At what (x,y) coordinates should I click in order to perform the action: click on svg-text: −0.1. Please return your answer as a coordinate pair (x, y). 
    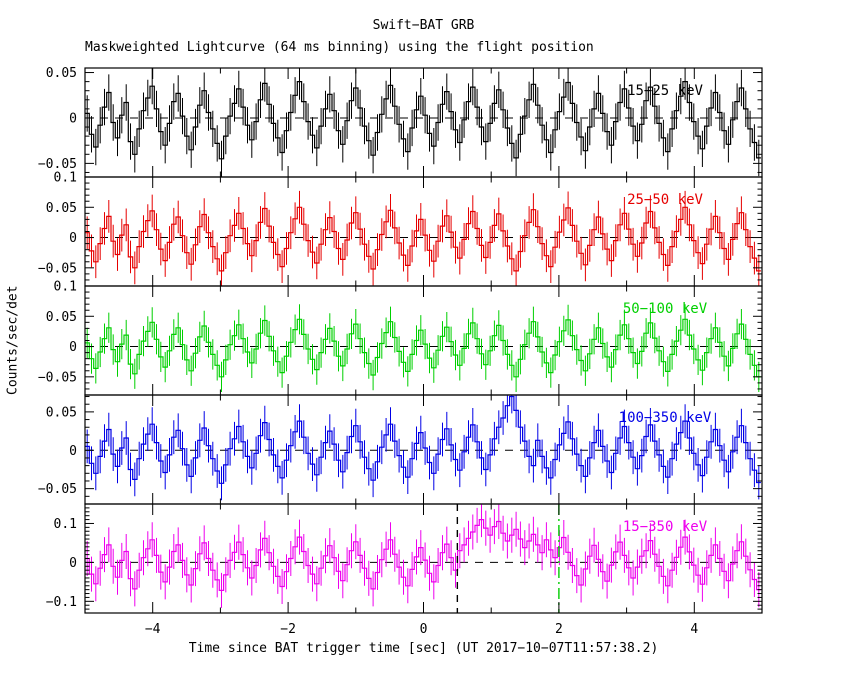
    Looking at the image, I should click on (61, 602).